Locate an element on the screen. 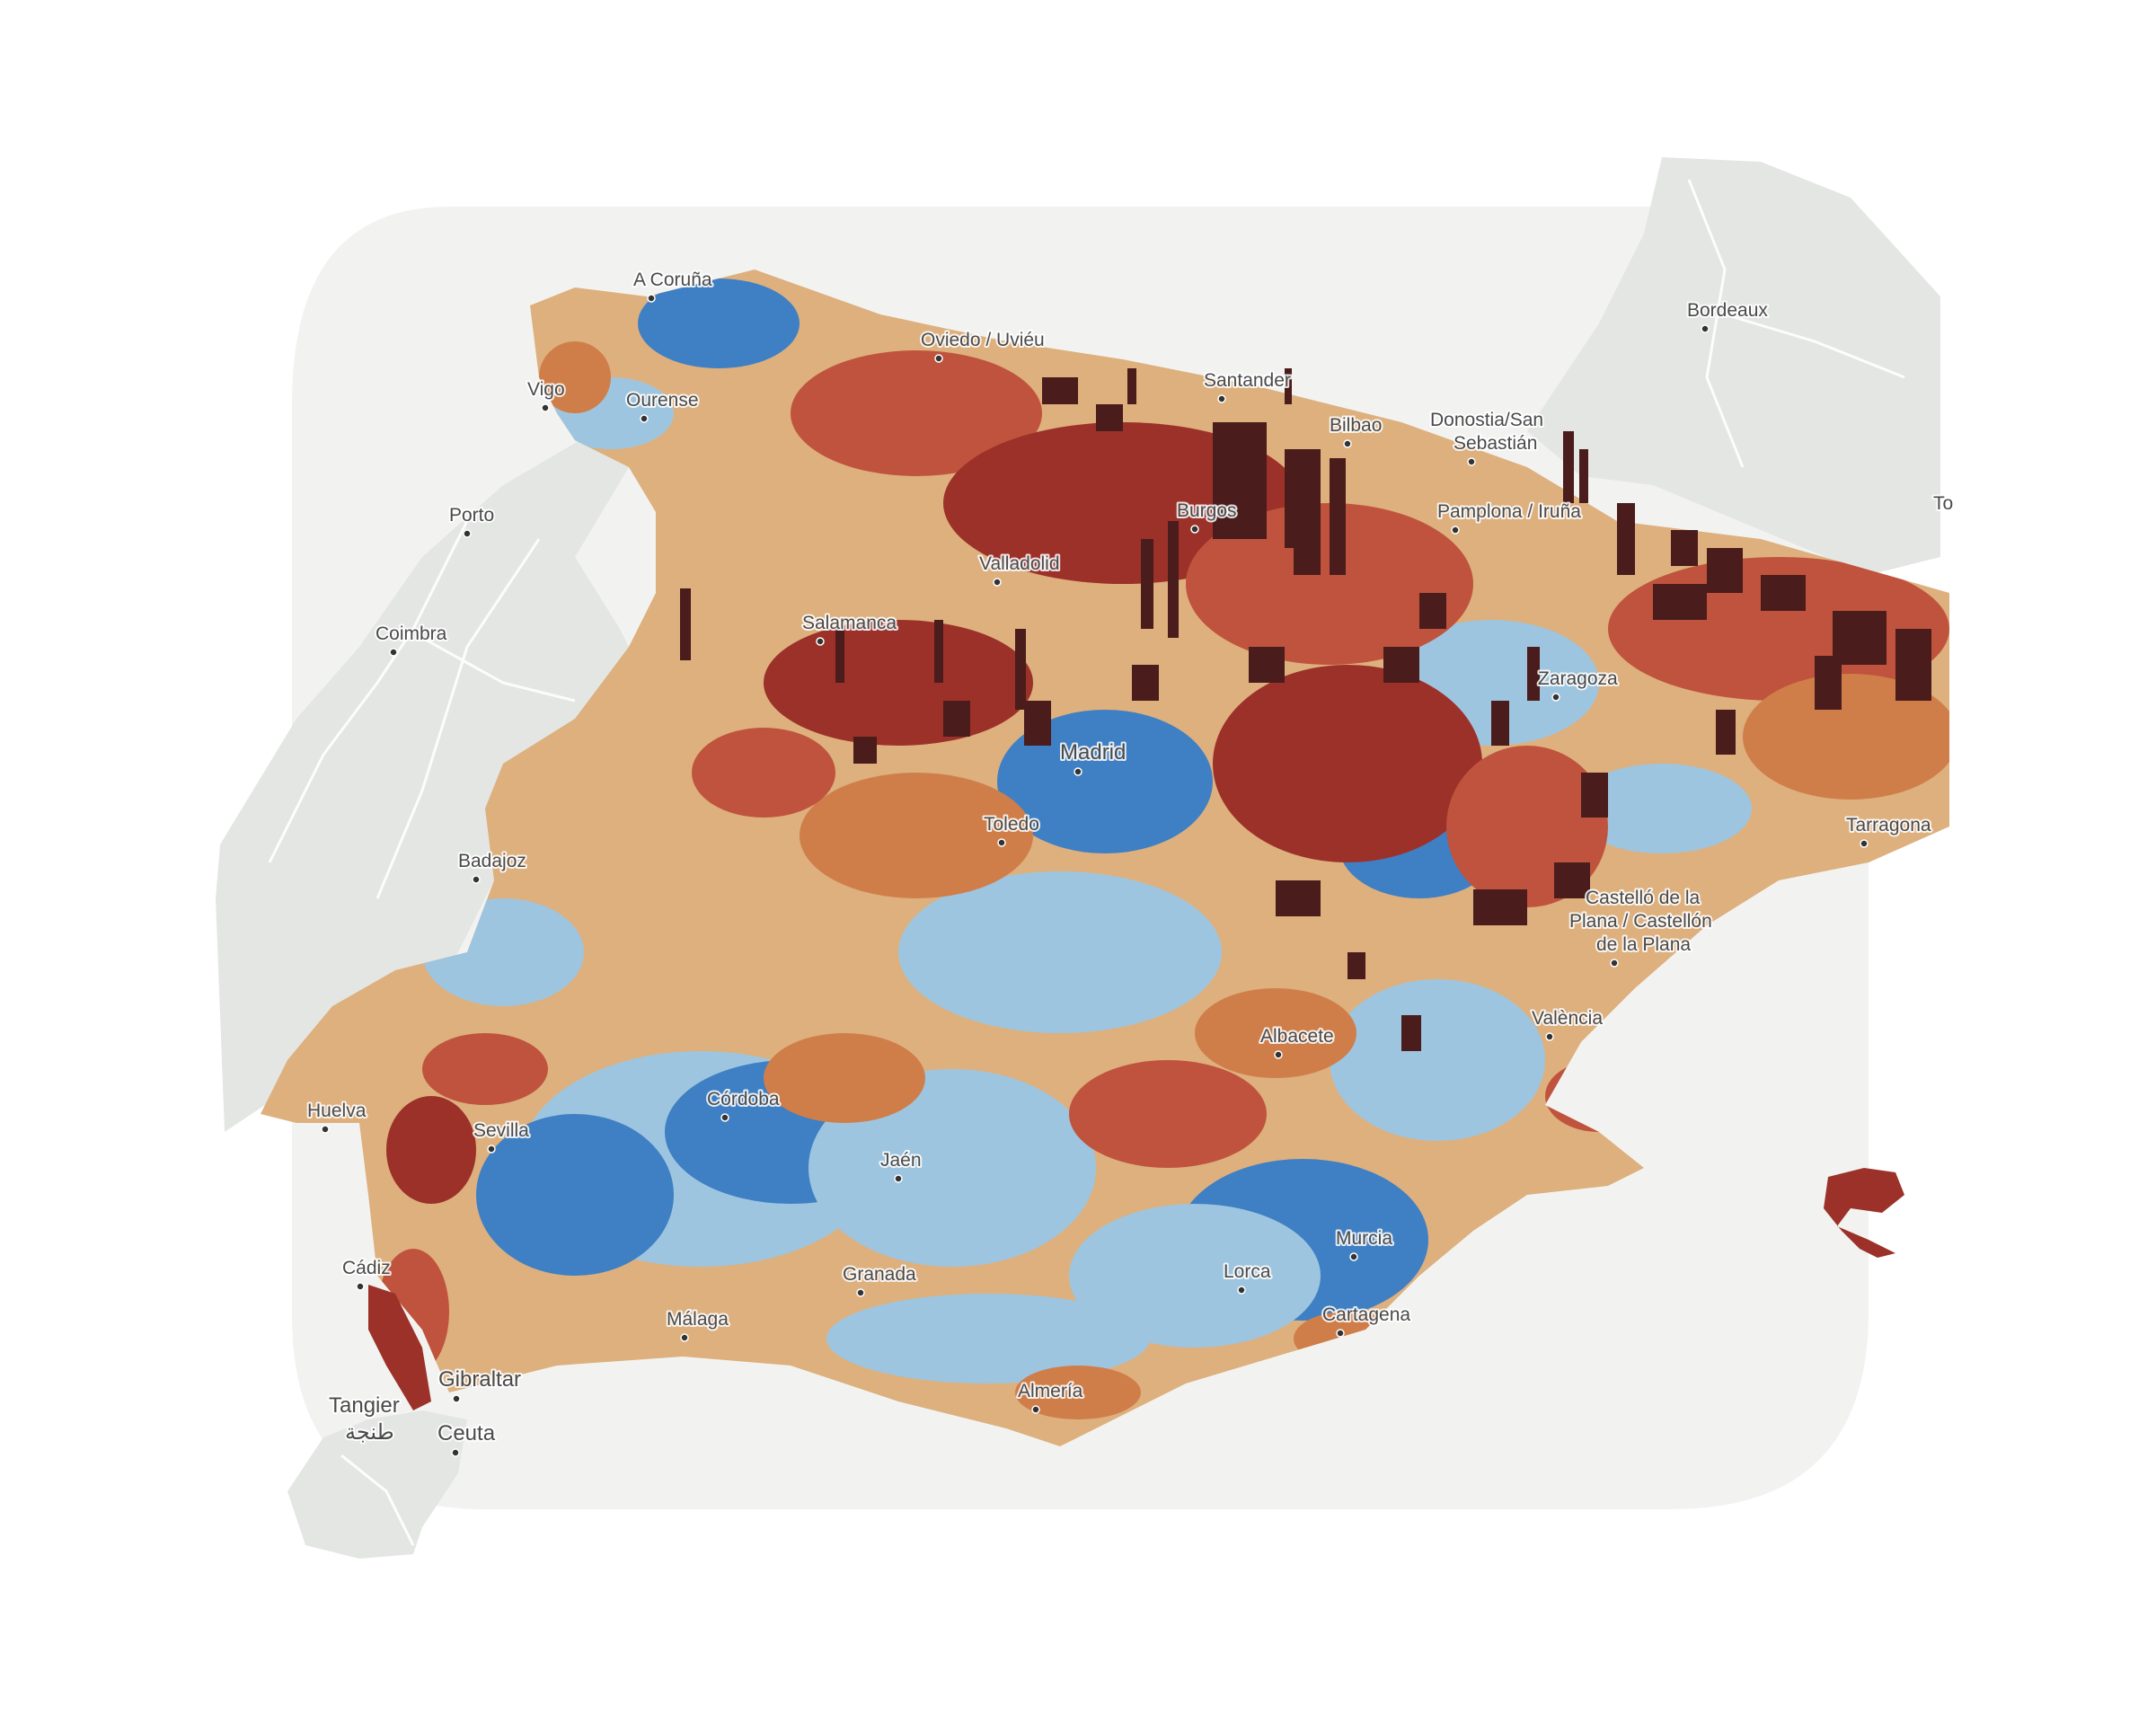 The image size is (2156, 1715). city-label-donostia-san: Donostia/San is located at coordinates (1486, 420).